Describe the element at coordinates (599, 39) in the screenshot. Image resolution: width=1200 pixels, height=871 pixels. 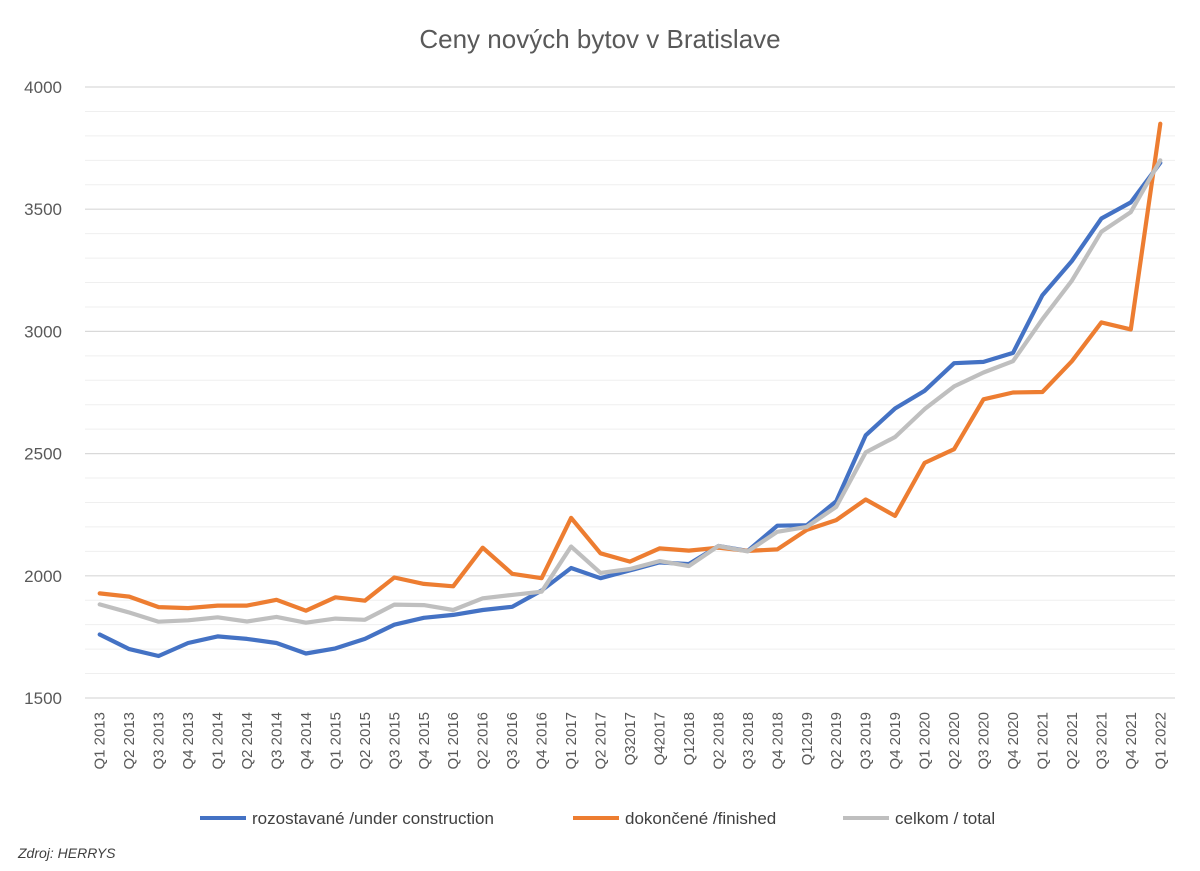
I see `chart-title: Ceny nových bytov v Bratislave` at that location.